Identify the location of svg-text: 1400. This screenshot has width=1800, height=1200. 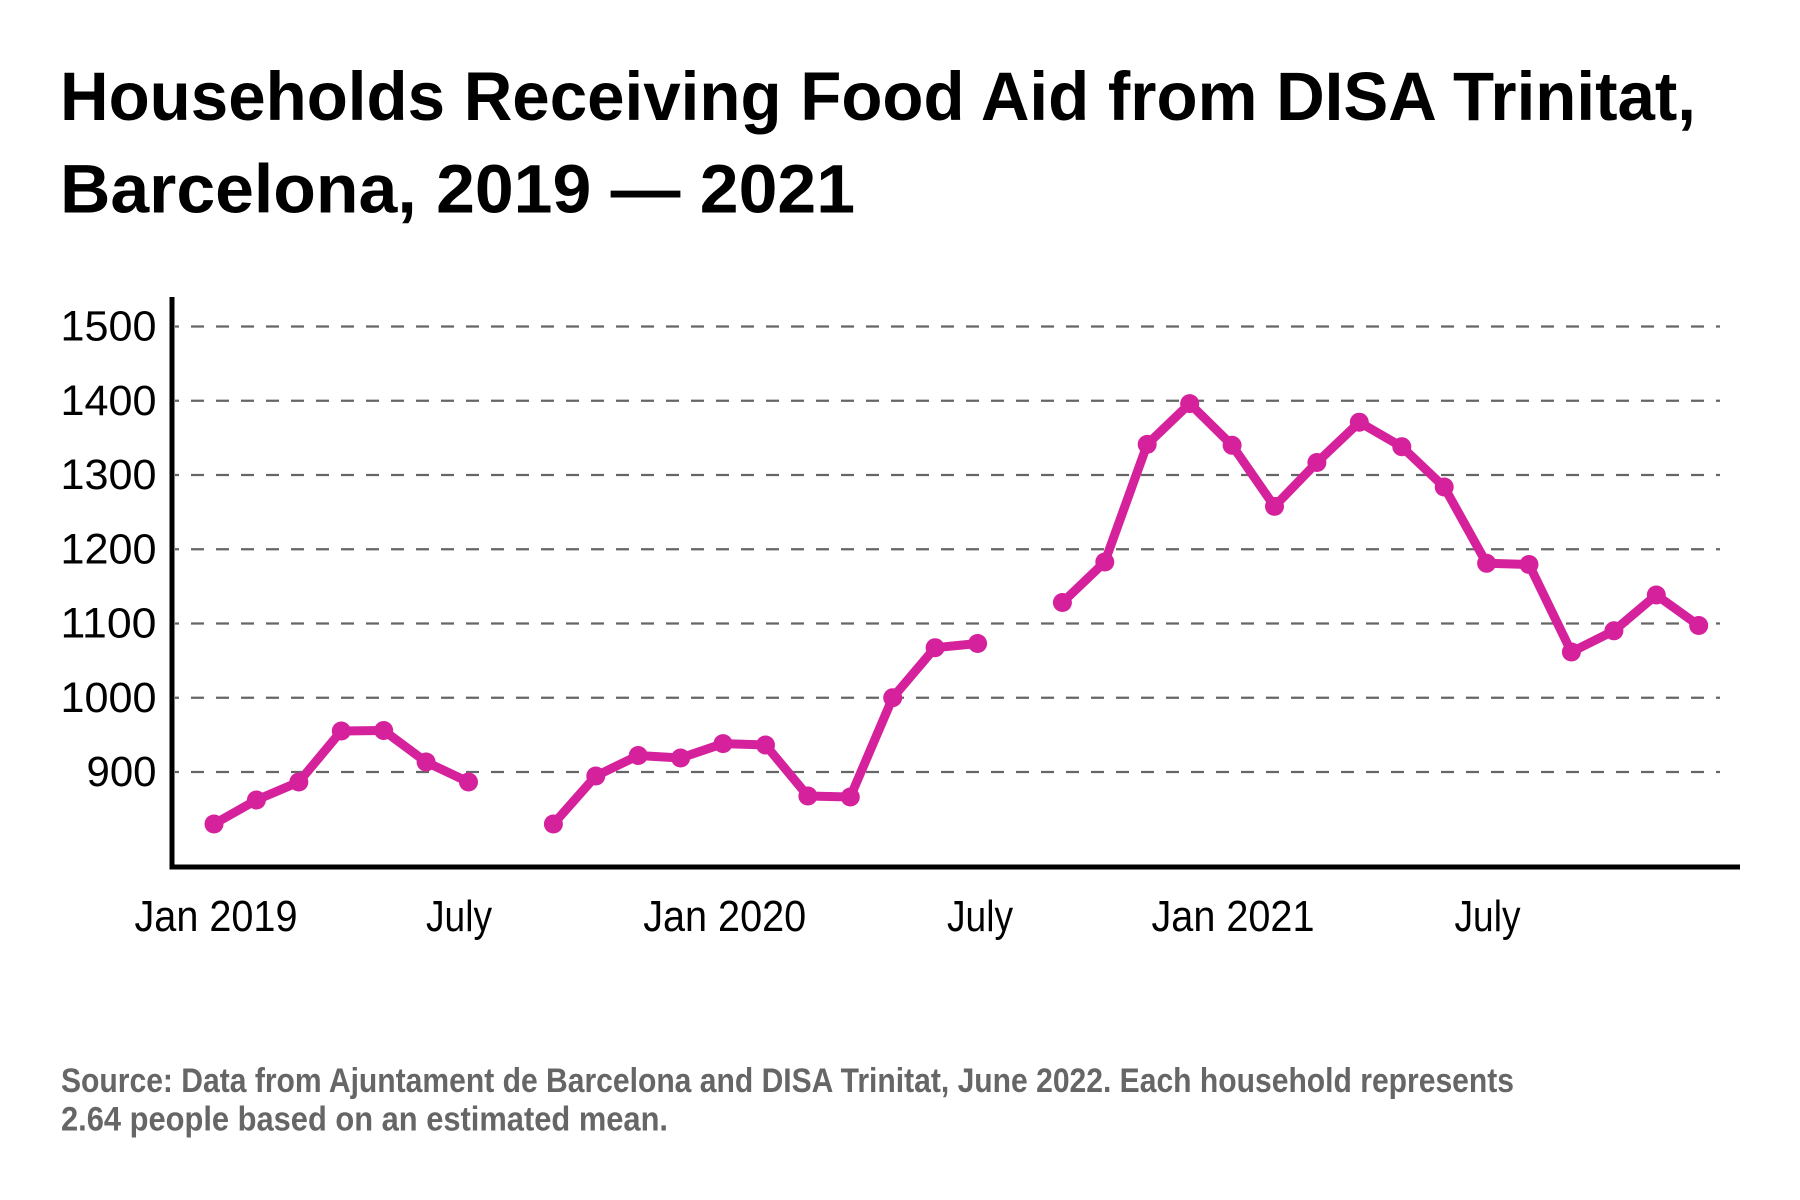
(109, 401).